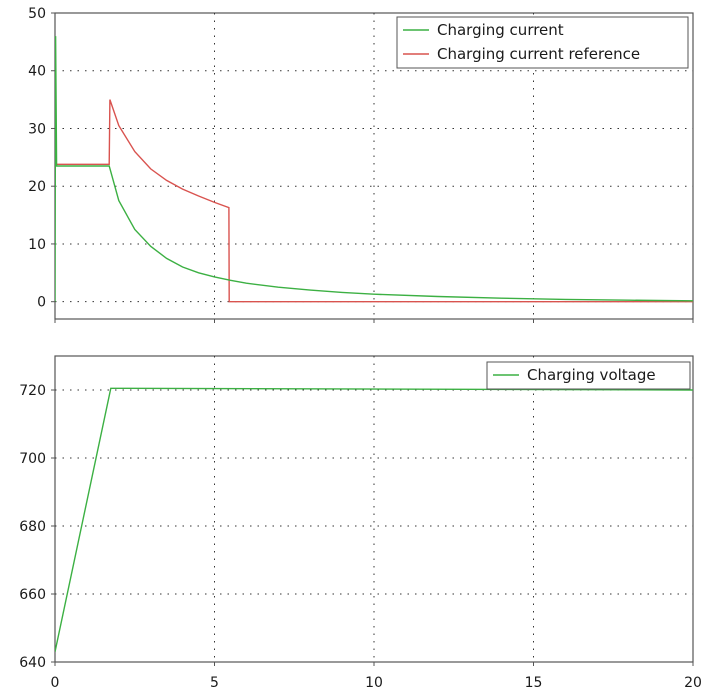 This screenshot has width=703, height=697. I want to click on voltage-x-tick-label: 15, so click(534, 683).